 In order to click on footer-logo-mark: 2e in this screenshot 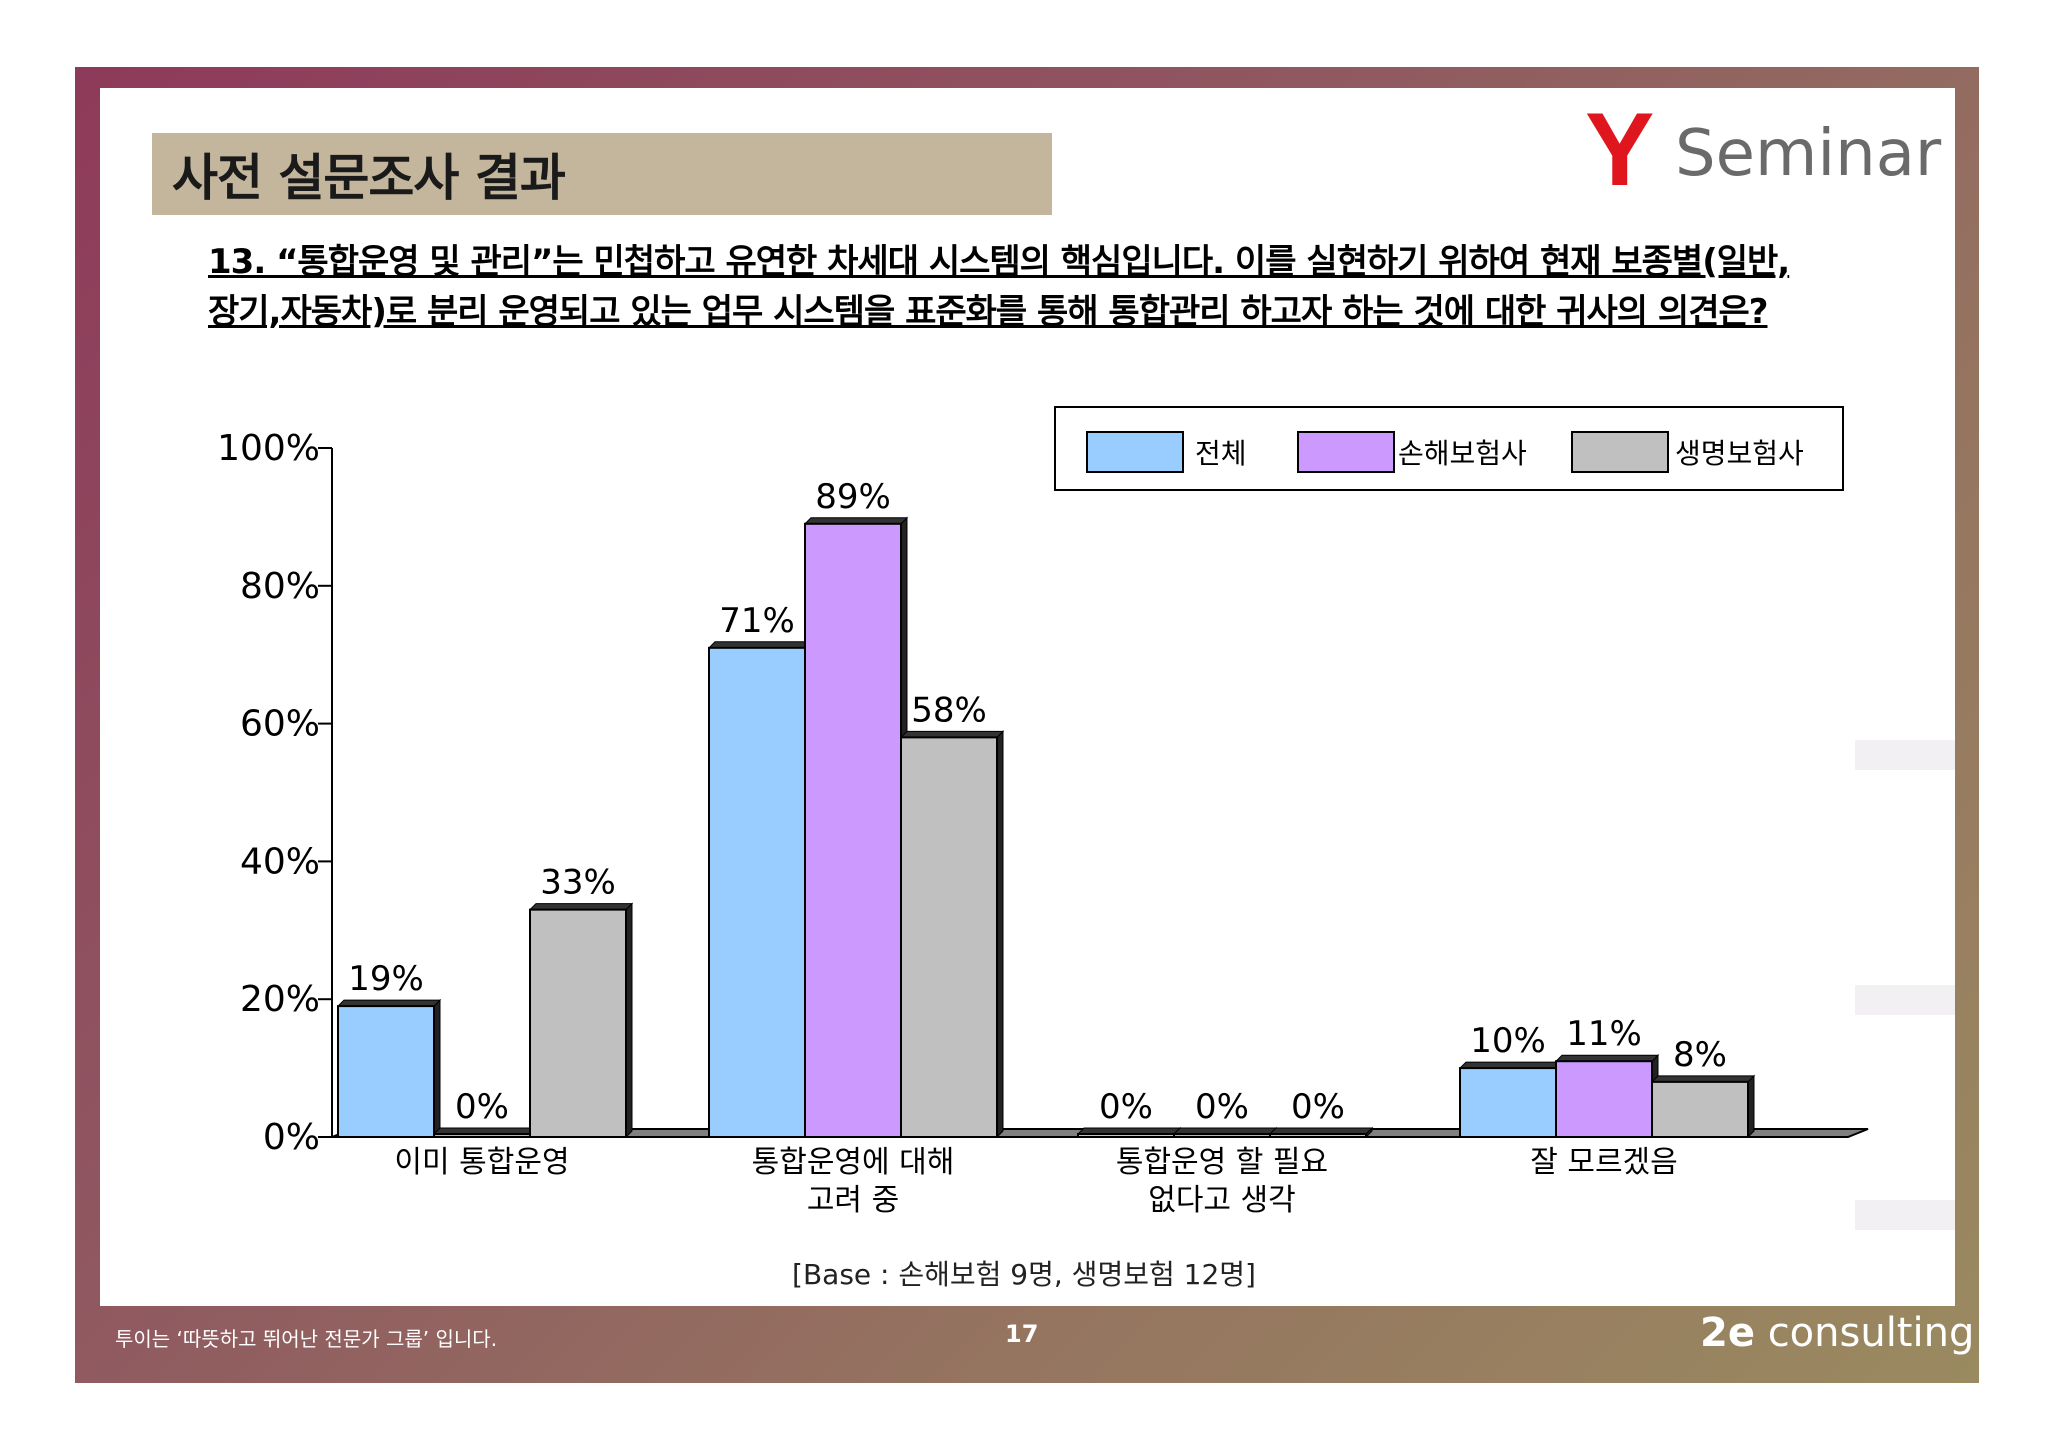, I will do `click(1727, 1333)`.